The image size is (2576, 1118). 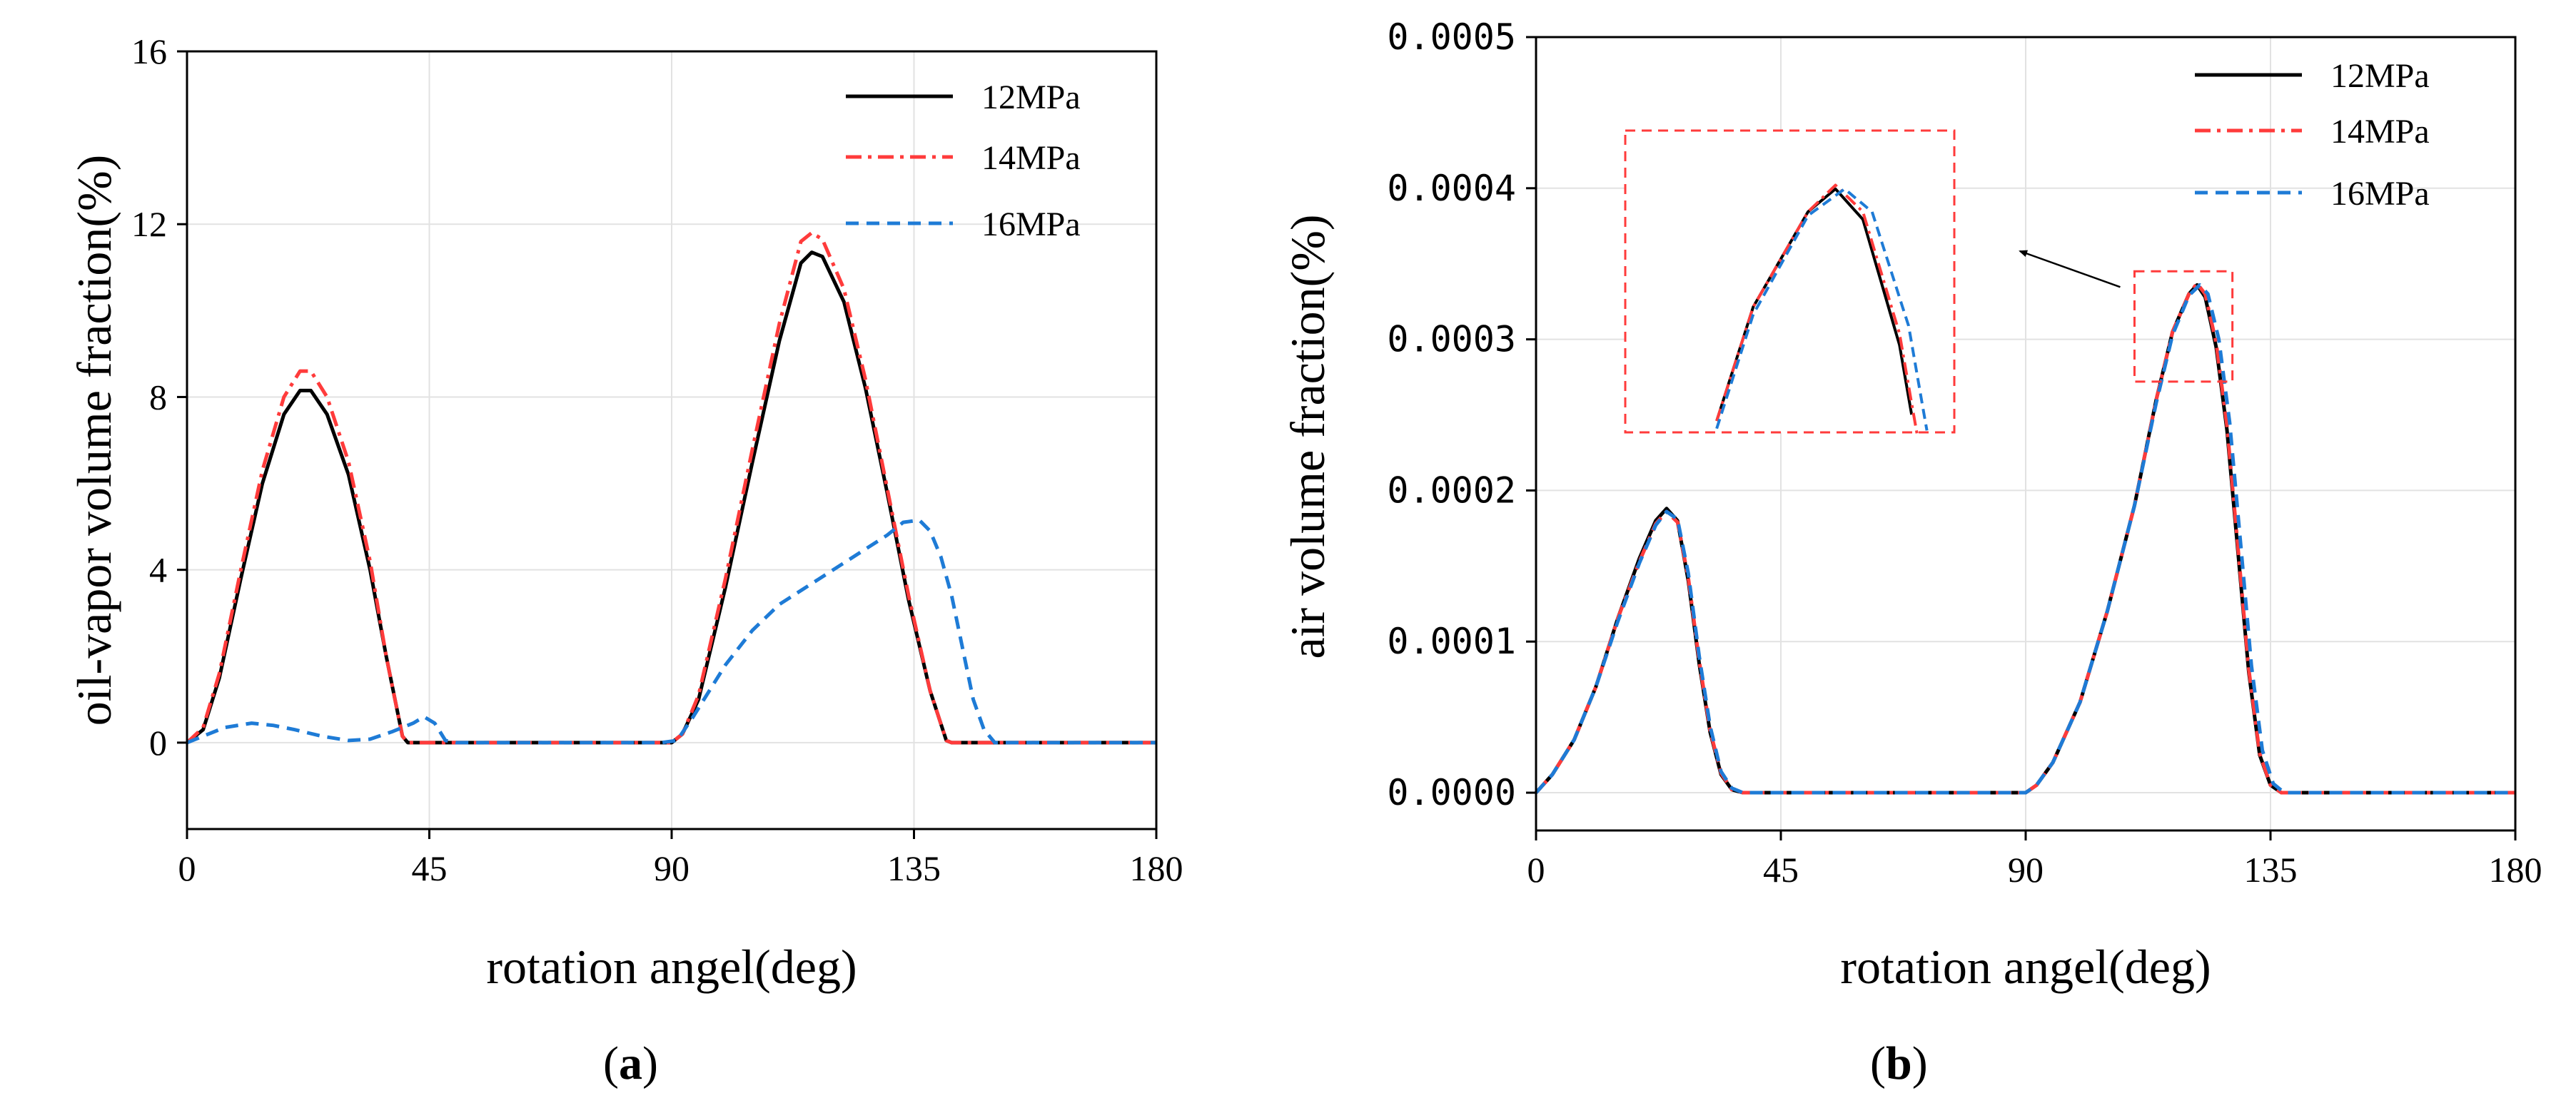 I want to click on inset-series-line-16mpa, so click(x=1822, y=309).